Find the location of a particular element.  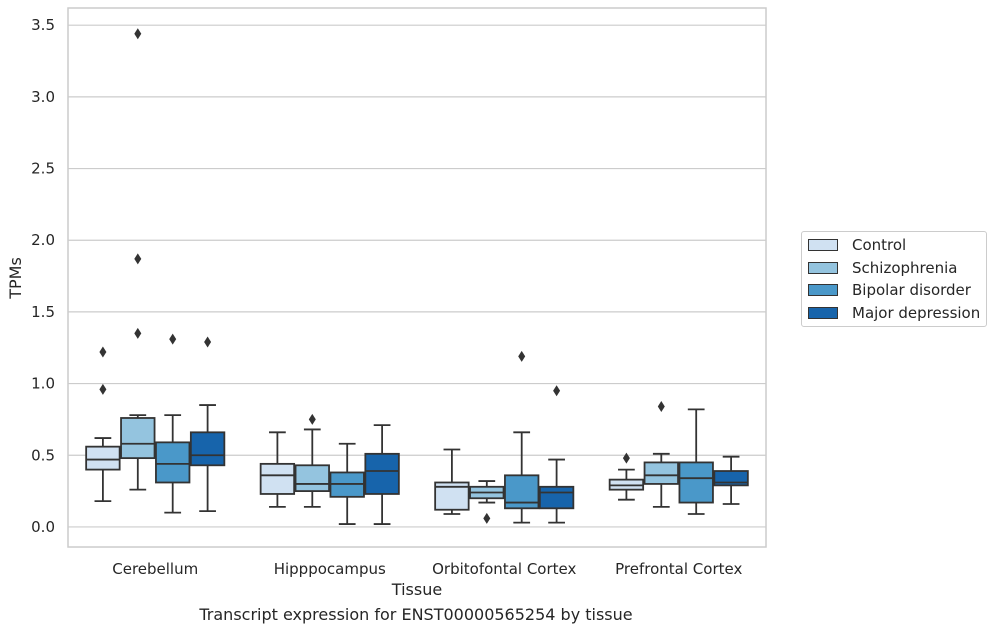

y-tick-label: 3.0 is located at coordinates (43, 97).